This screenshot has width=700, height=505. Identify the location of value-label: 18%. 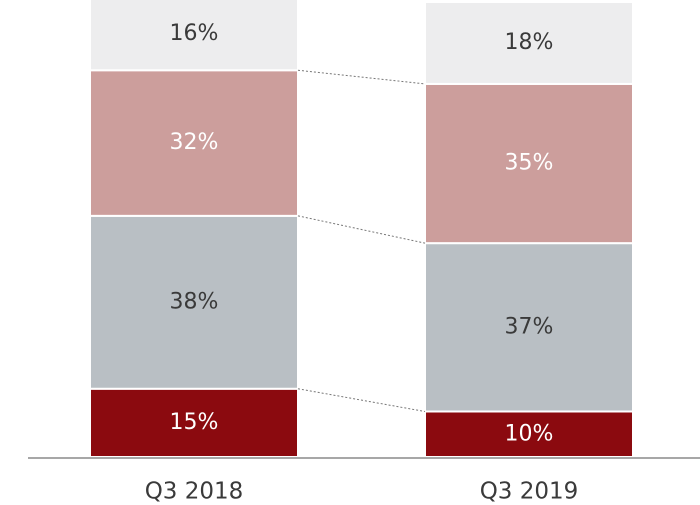
(529, 42).